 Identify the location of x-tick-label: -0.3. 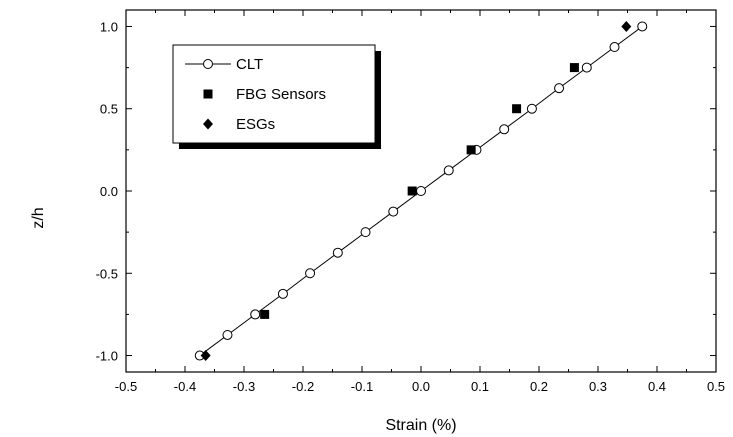
(244, 386).